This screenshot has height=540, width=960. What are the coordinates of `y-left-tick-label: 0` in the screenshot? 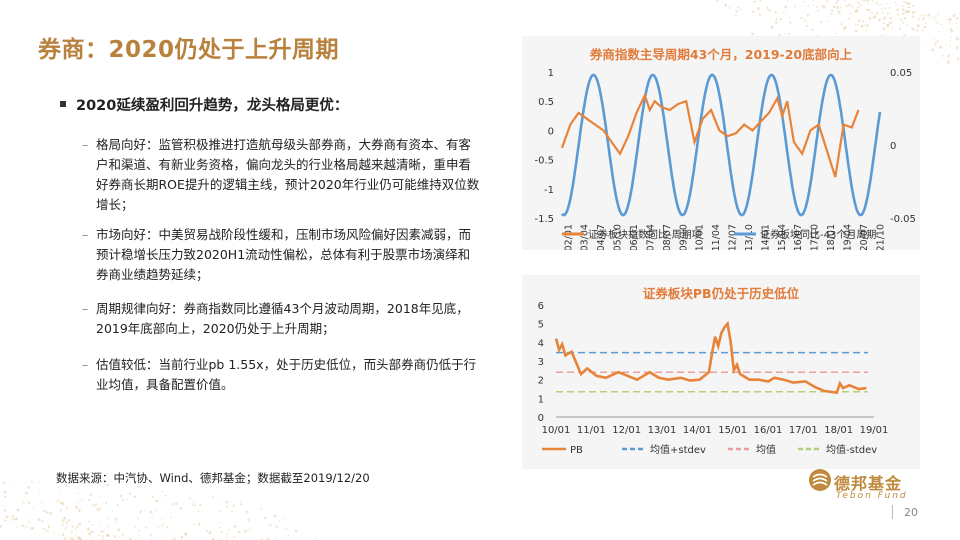 It's located at (551, 131).